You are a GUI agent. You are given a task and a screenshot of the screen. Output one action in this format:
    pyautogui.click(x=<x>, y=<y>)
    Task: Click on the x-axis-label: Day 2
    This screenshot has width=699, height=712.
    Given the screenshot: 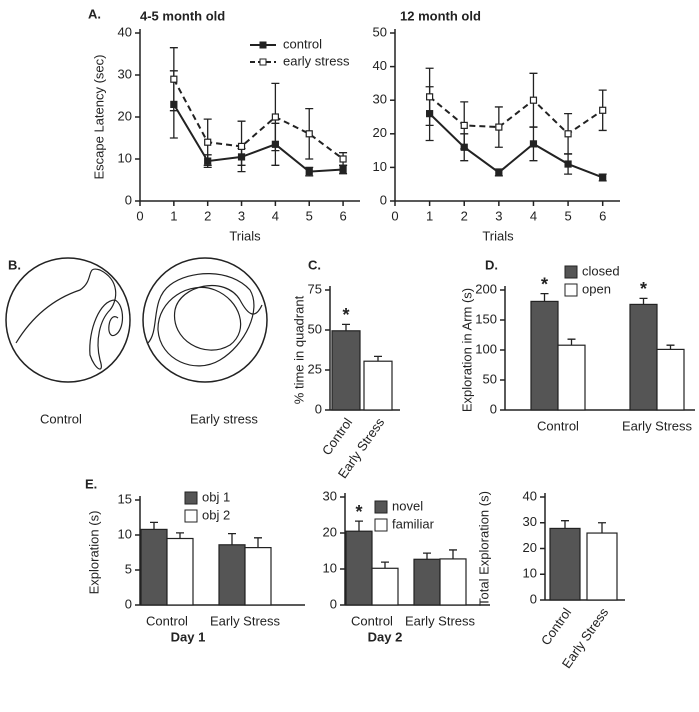 What is the action you would take?
    pyautogui.click(x=385, y=636)
    